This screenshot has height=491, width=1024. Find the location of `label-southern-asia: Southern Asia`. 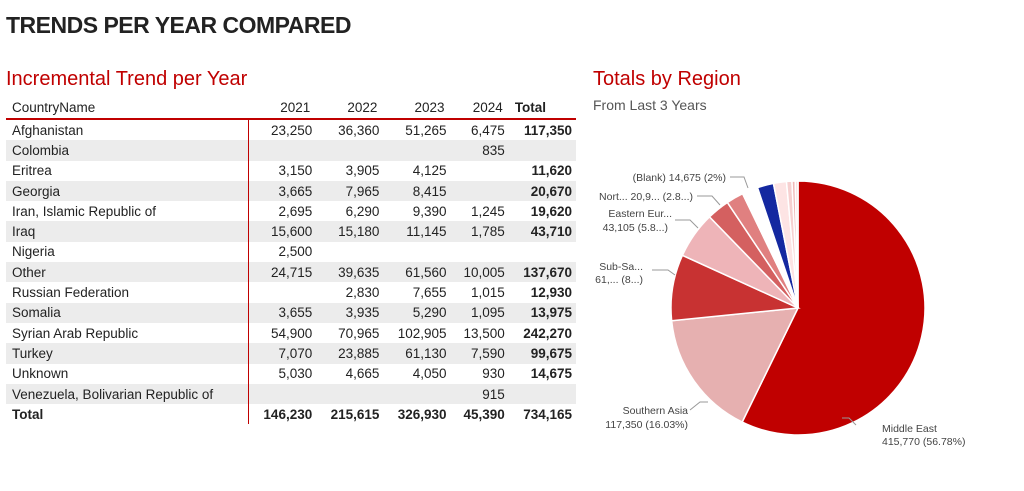

label-southern-asia: Southern Asia is located at coordinates (656, 411).